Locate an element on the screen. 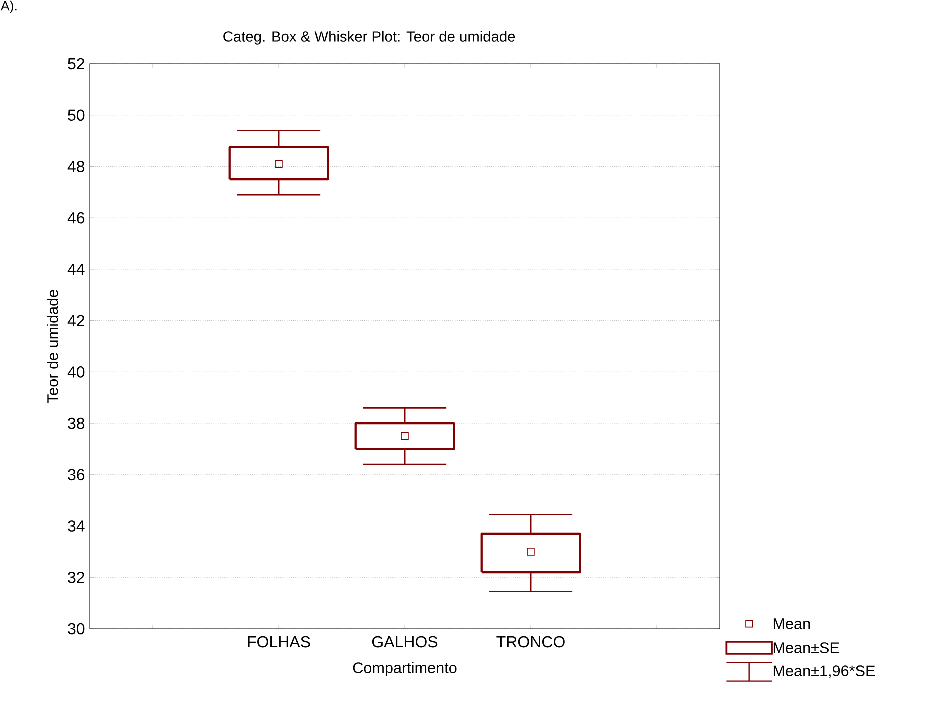 This screenshot has width=932, height=704. text: Mean±1,96*SE is located at coordinates (825, 672).